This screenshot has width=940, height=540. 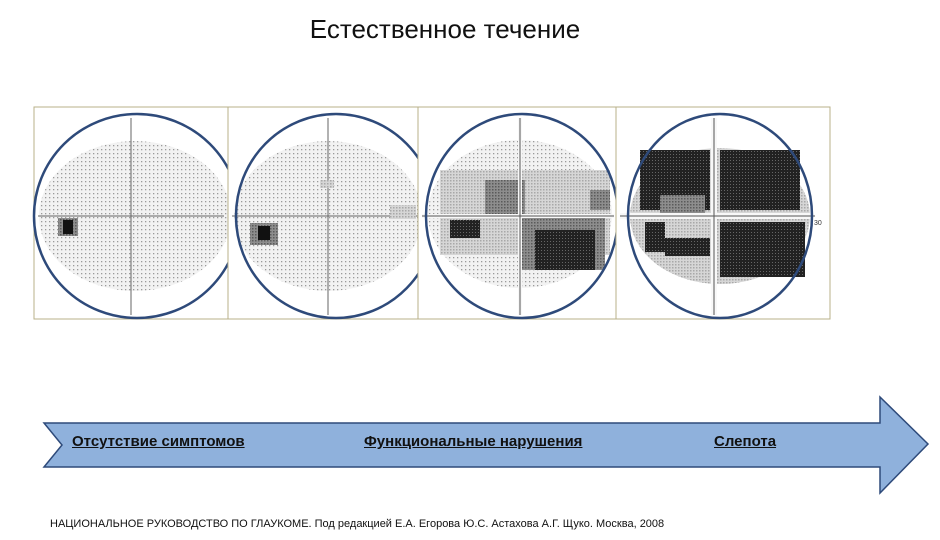 I want to click on stage-label-blindness: Слепота, so click(x=745, y=441).